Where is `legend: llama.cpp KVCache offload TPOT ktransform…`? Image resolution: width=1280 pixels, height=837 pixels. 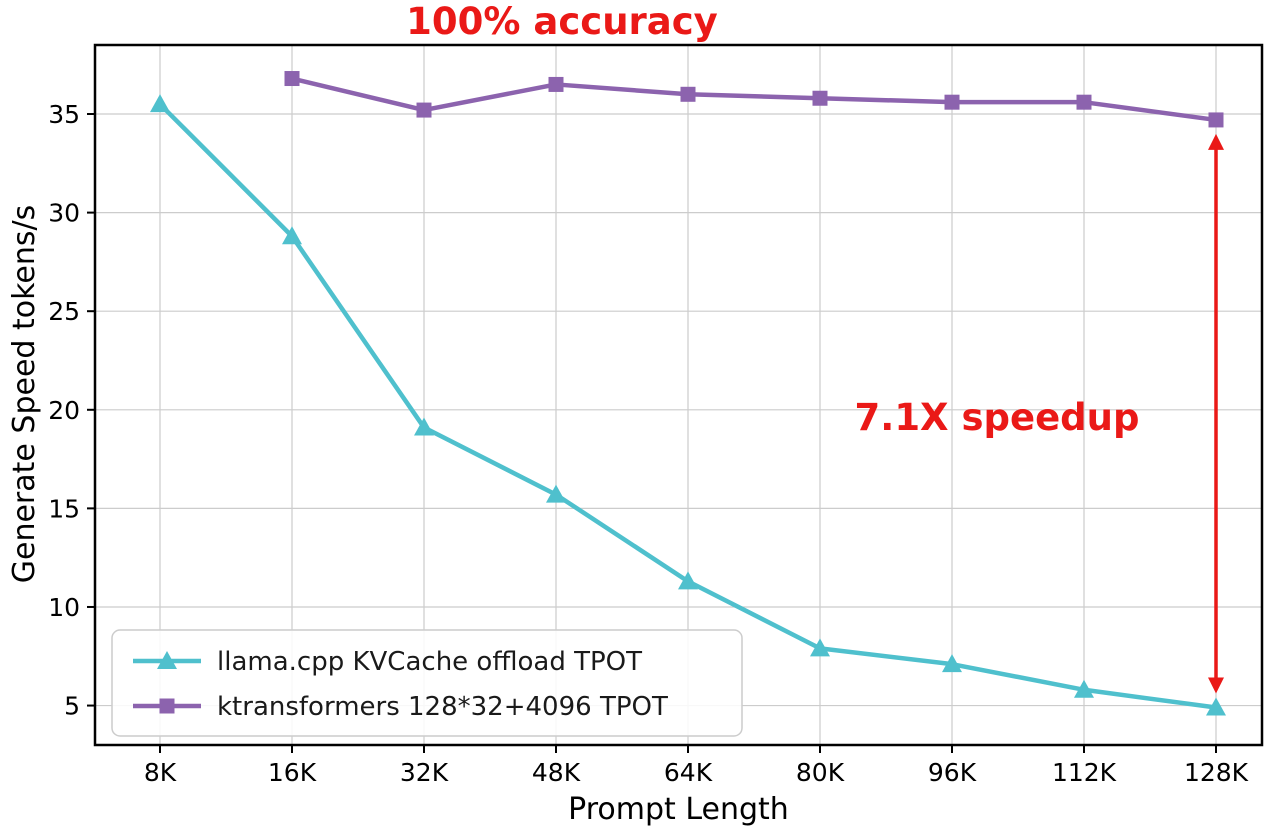 legend: llama.cpp KVCache offload TPOT ktransform… is located at coordinates (427, 683).